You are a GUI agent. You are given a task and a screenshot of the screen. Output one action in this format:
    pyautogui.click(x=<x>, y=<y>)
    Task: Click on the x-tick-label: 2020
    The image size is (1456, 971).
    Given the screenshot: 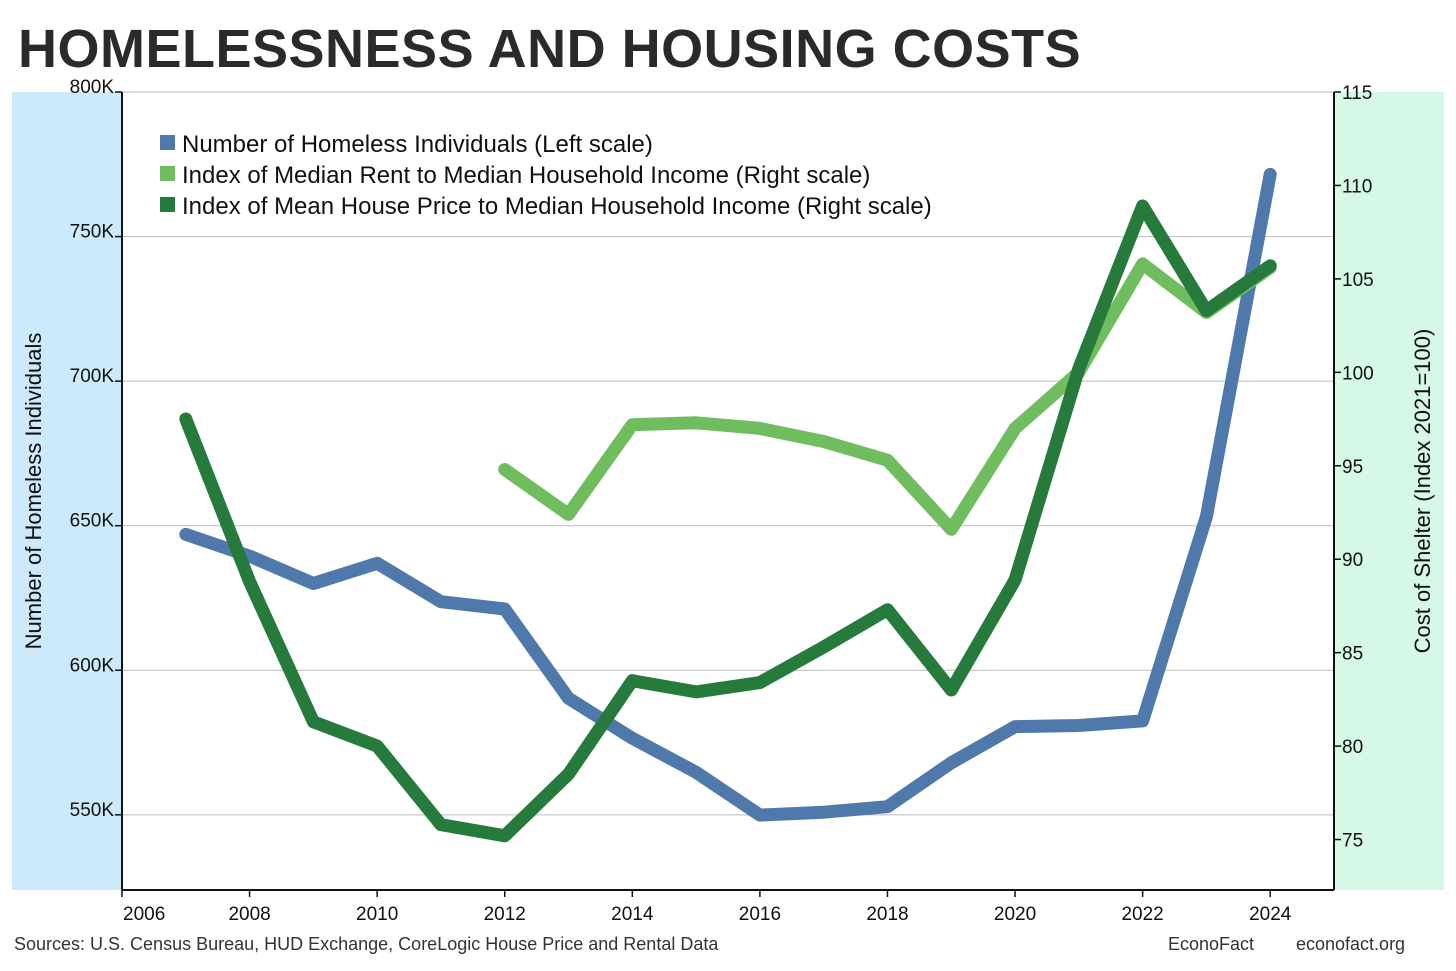 What is the action you would take?
    pyautogui.click(x=1015, y=914)
    